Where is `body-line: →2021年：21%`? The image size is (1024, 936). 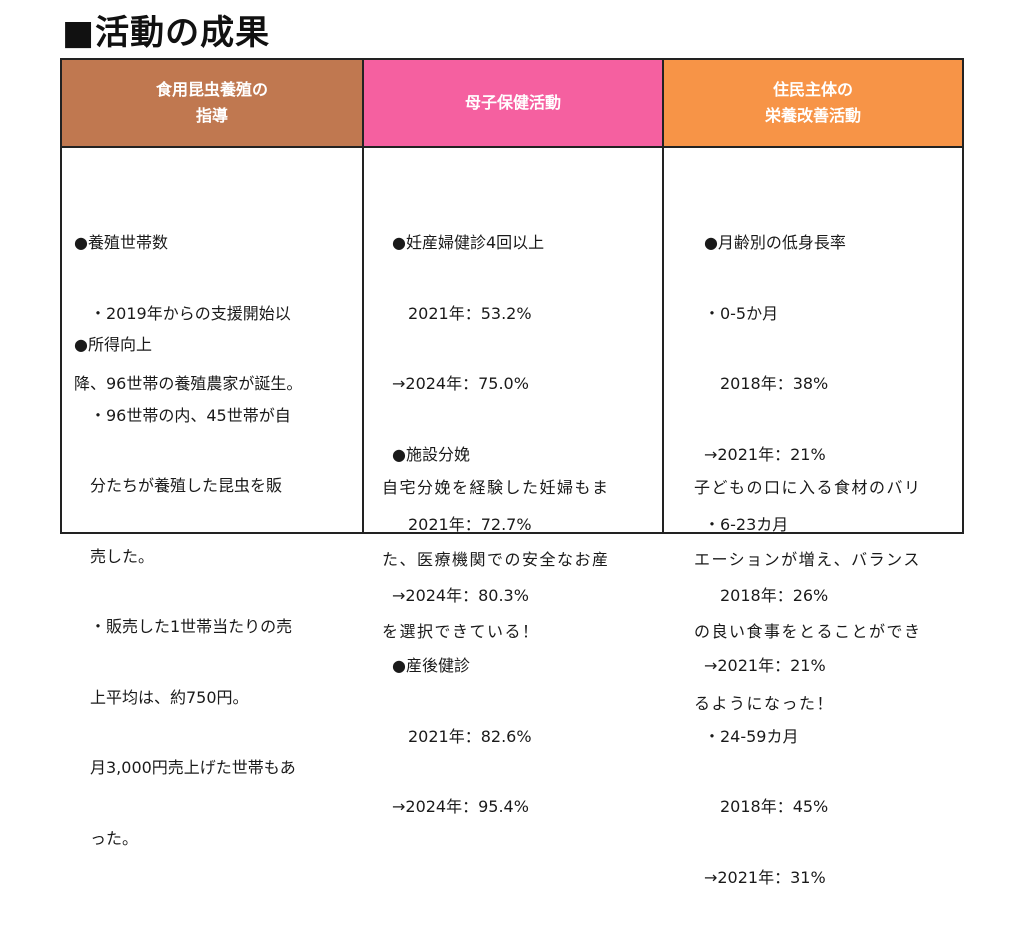 body-line: →2021年：21% is located at coordinates (756, 454).